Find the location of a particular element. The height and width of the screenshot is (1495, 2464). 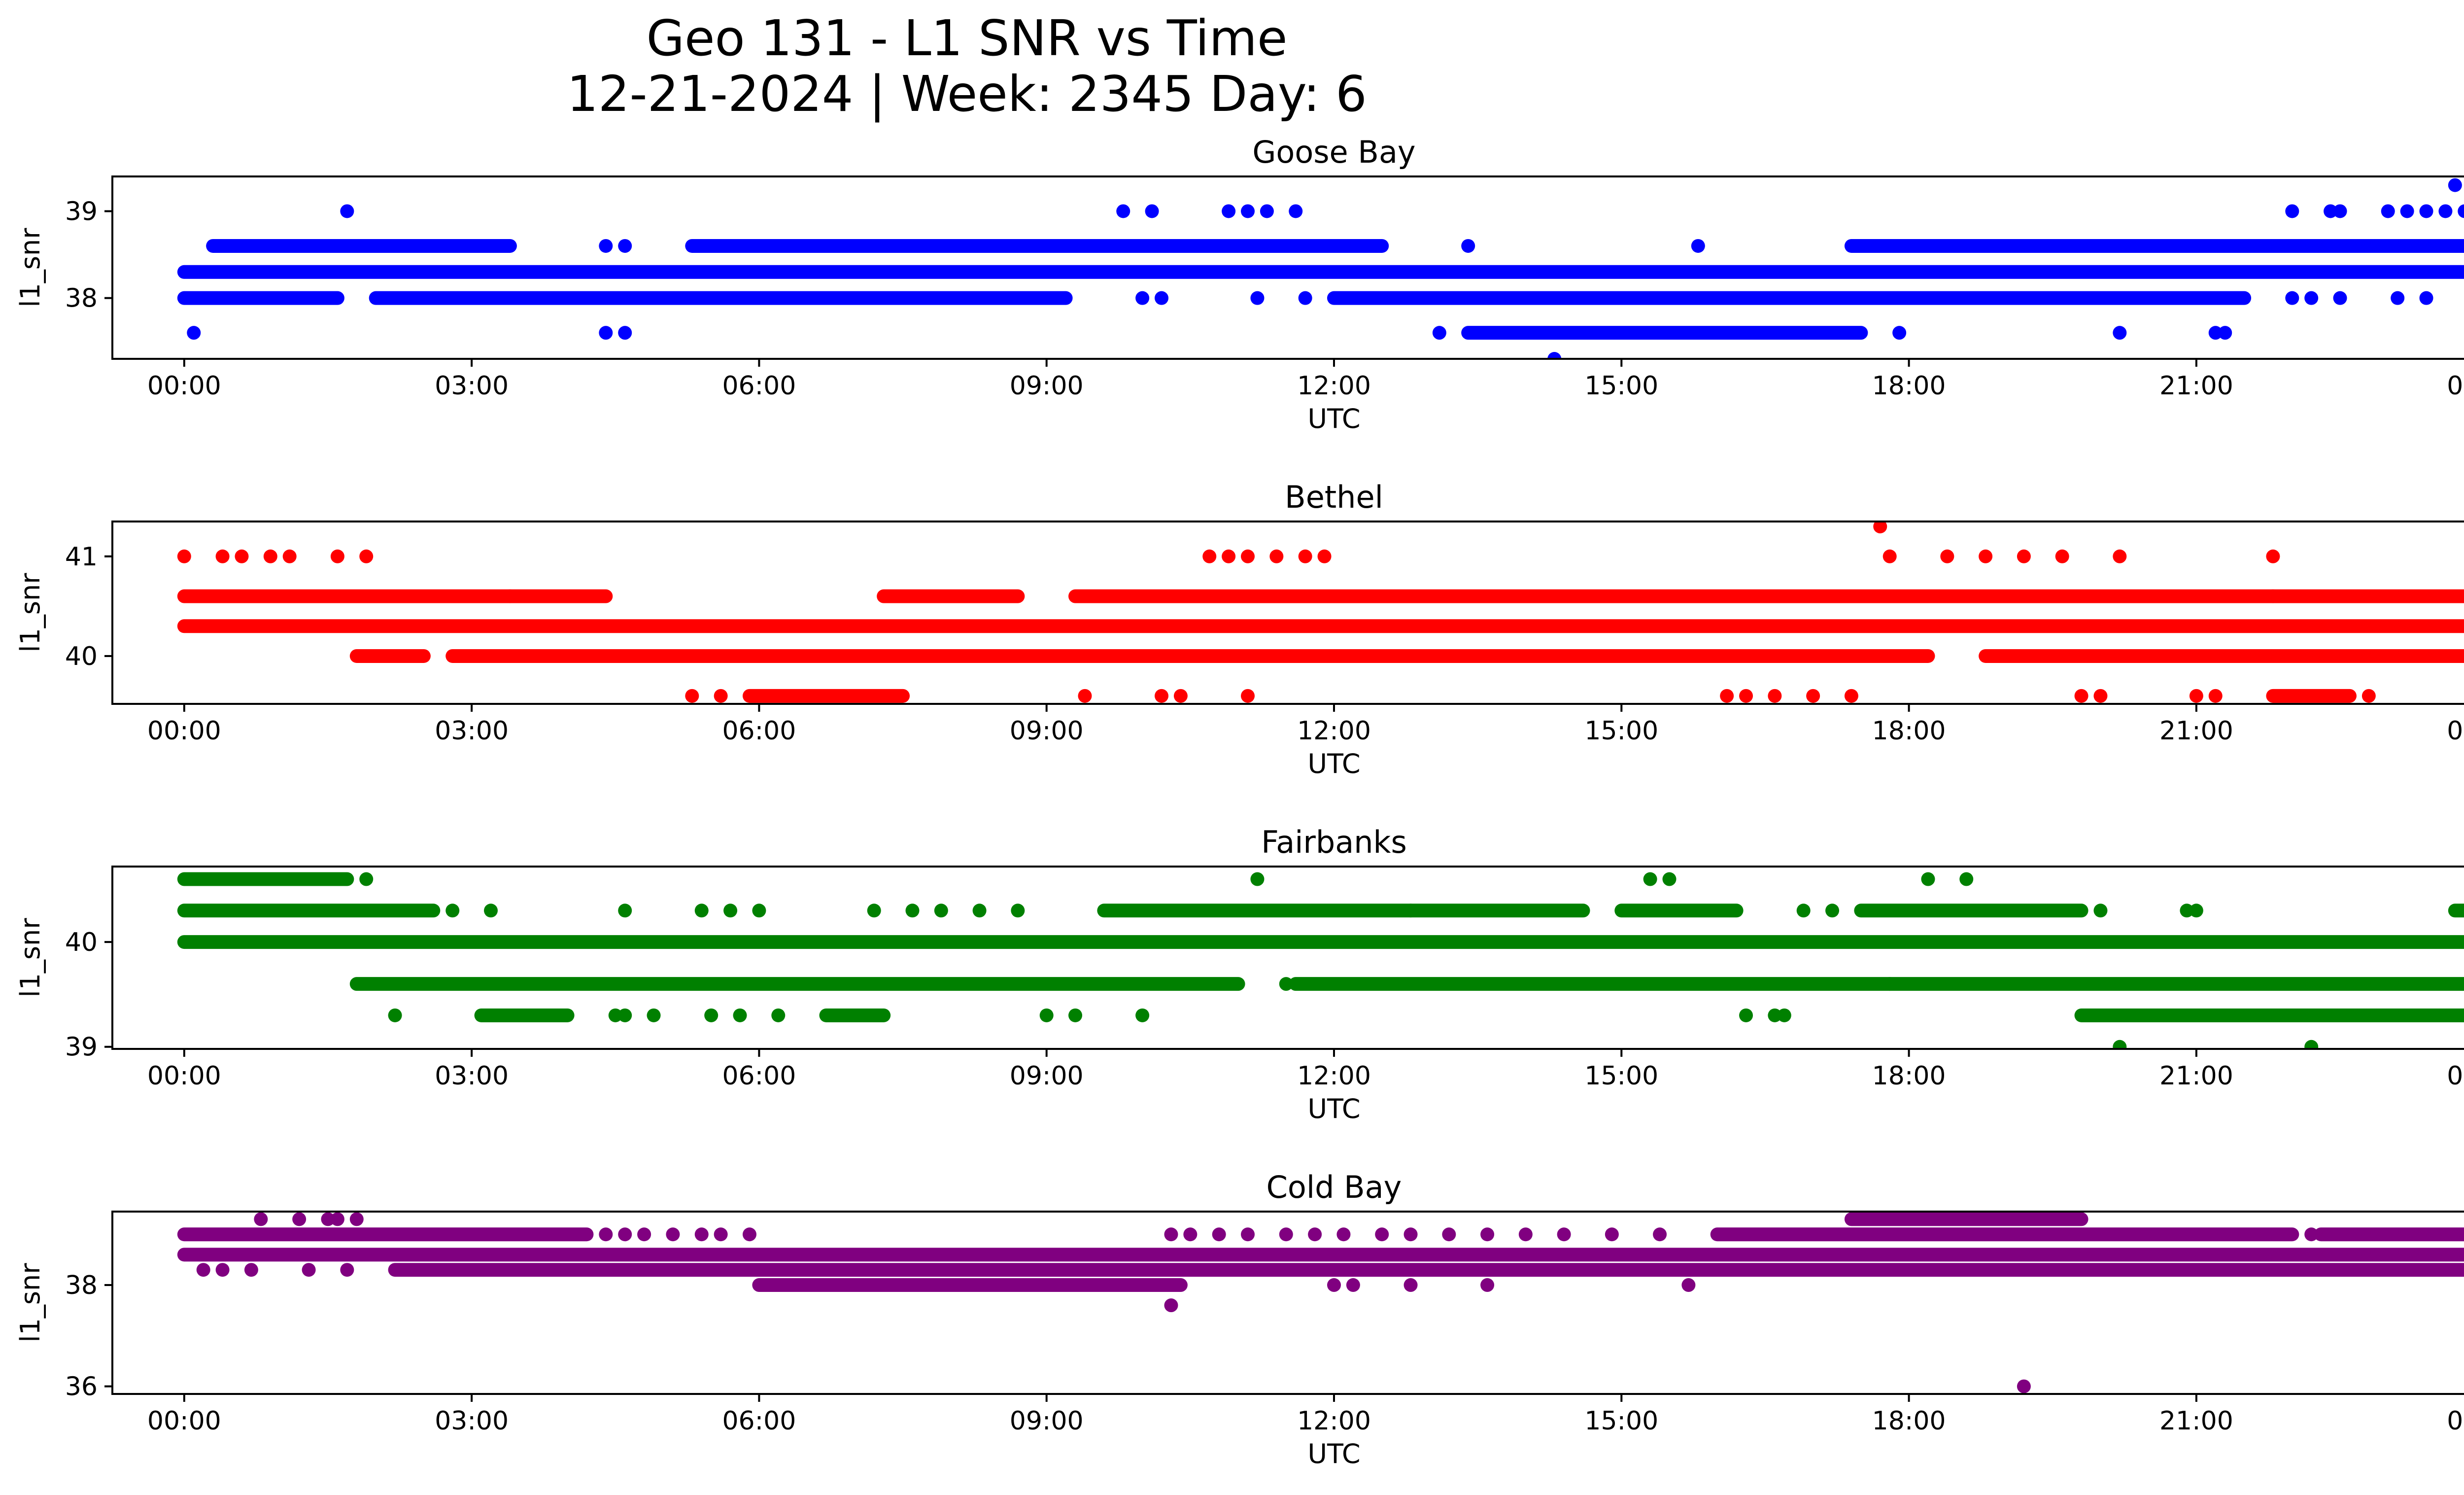

x-axis-label-goose-bay: UTC is located at coordinates (1333, 418).